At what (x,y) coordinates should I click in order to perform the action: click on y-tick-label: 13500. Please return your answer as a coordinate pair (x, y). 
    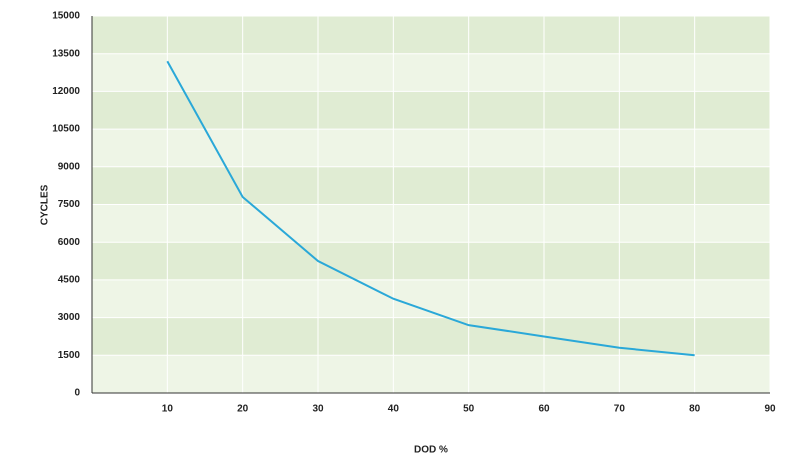
    Looking at the image, I should click on (66, 53).